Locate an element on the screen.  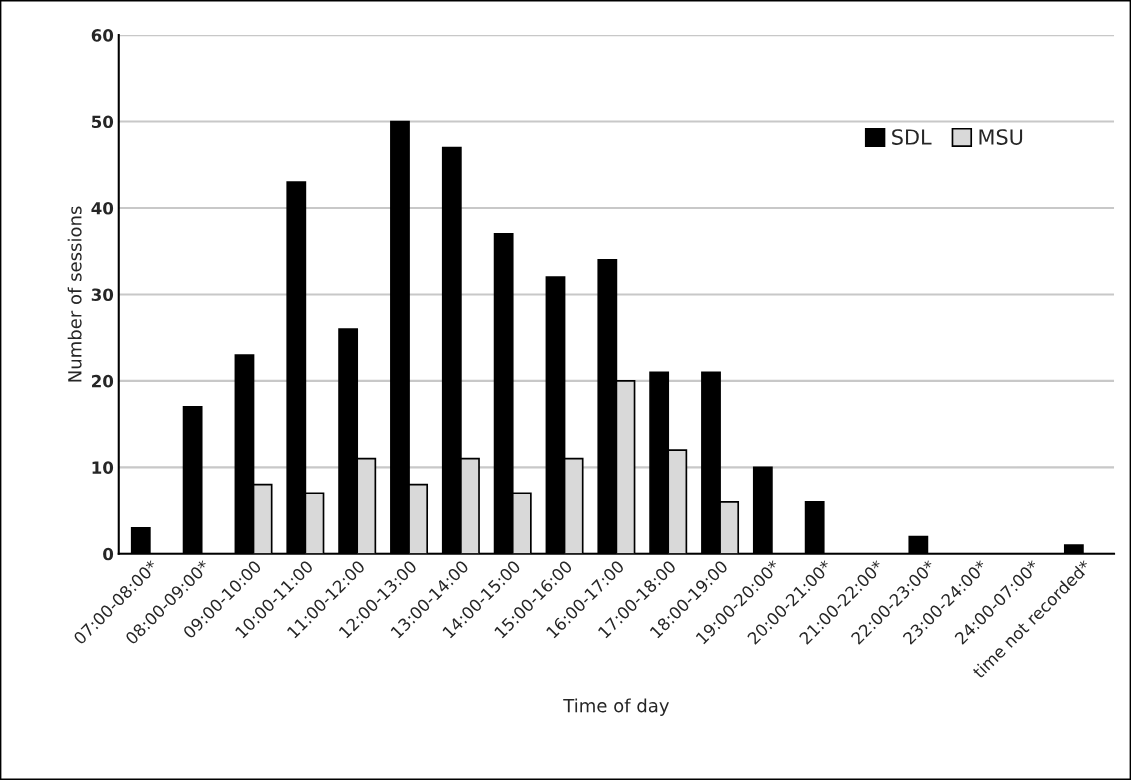
legend-label: MSU is located at coordinates (1001, 137).